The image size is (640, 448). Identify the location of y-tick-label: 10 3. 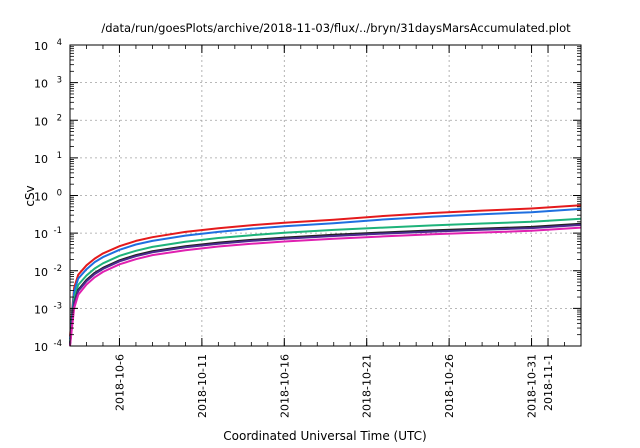
(48, 83).